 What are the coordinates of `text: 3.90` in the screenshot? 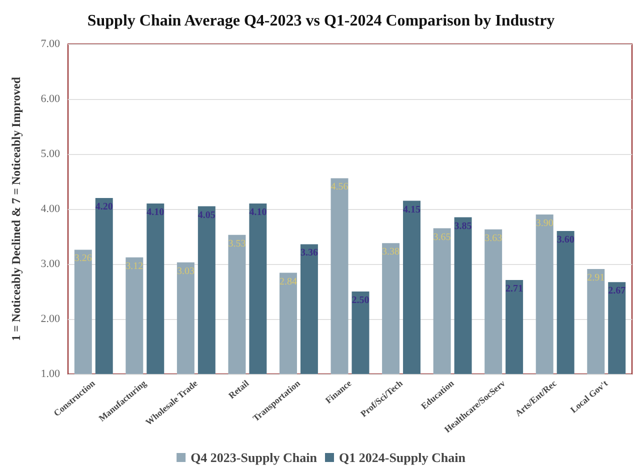 It's located at (545, 223).